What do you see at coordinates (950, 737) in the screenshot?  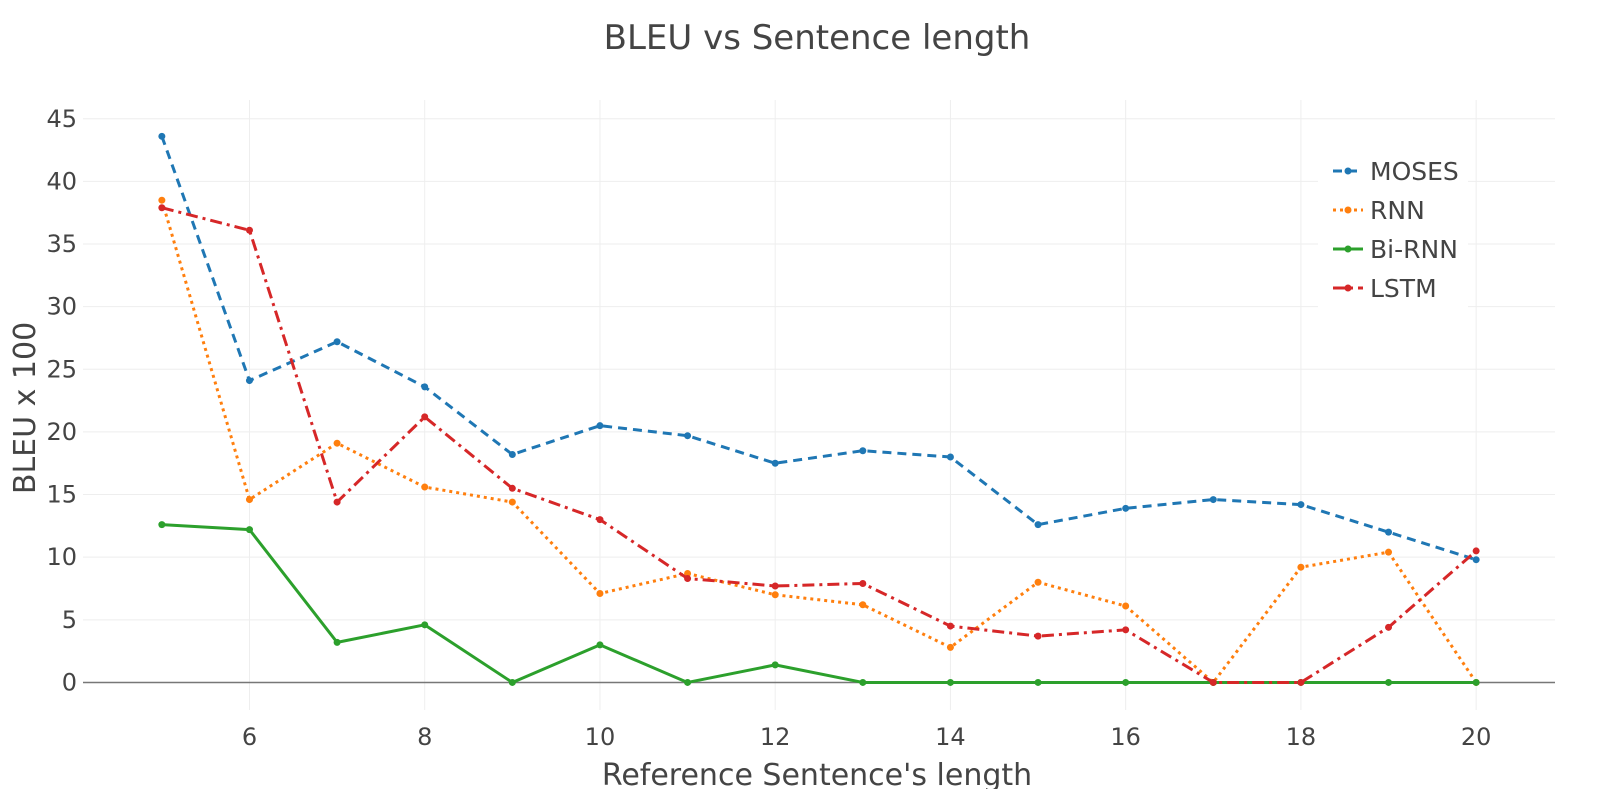 I see `x-tick-label: 14` at bounding box center [950, 737].